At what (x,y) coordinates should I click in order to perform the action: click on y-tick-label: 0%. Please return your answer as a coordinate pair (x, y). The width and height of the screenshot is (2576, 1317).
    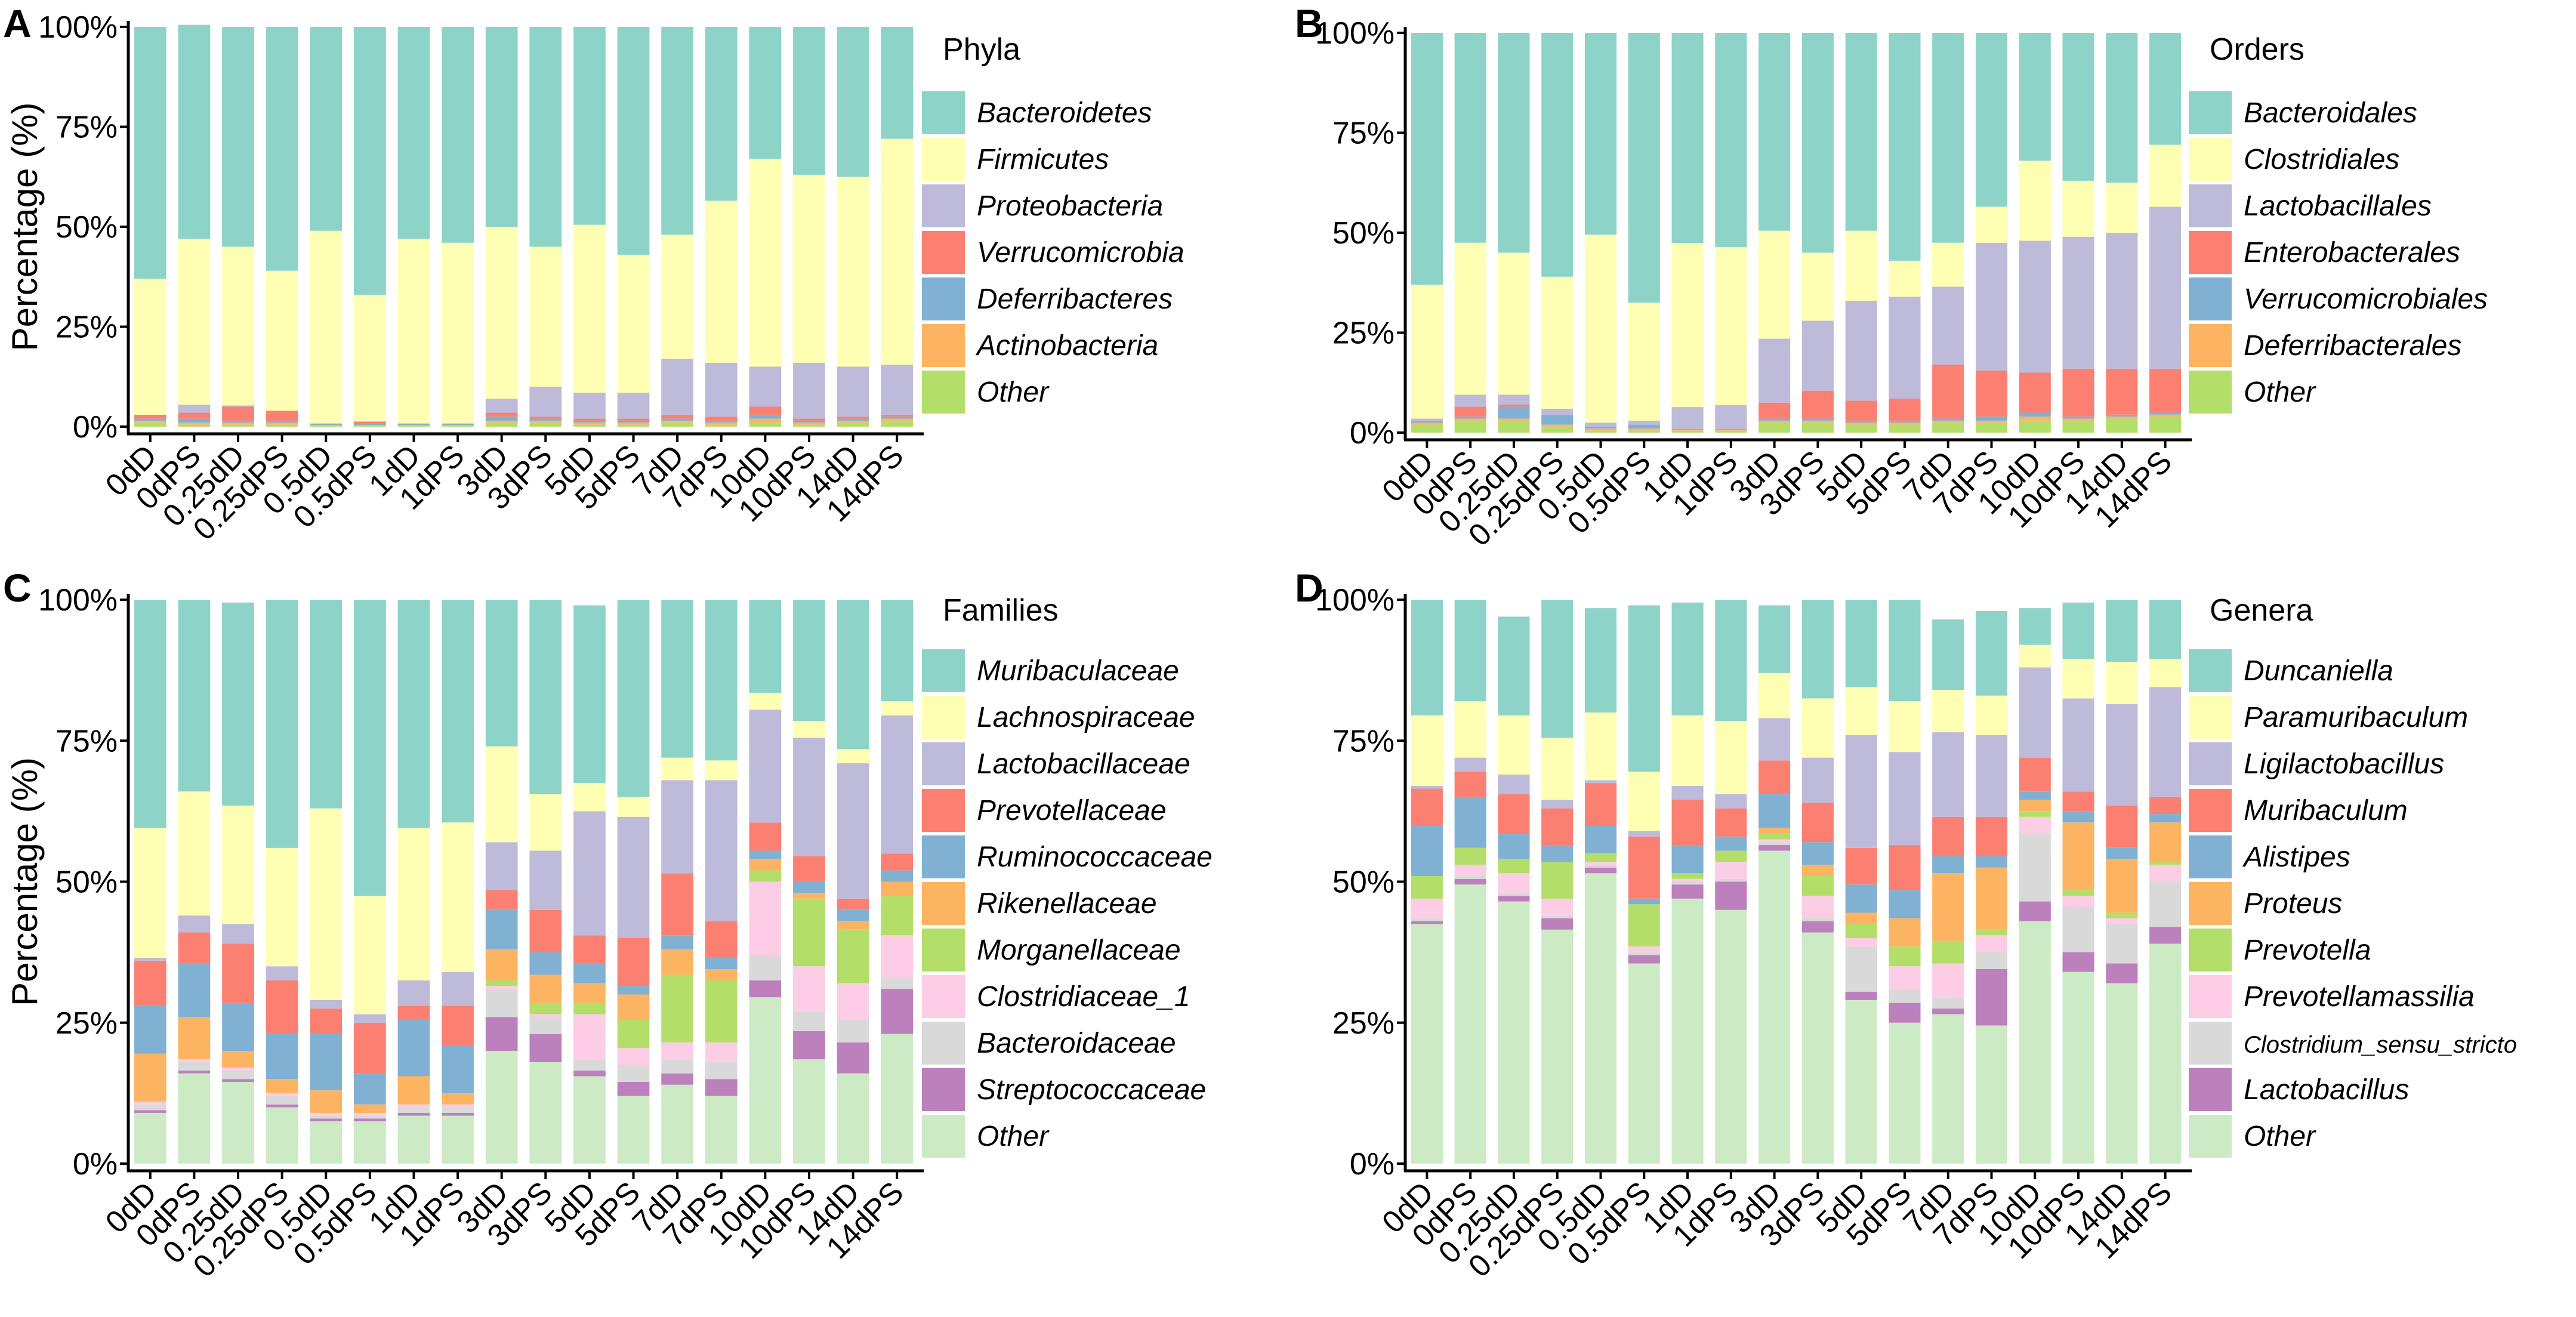
    Looking at the image, I should click on (95, 427).